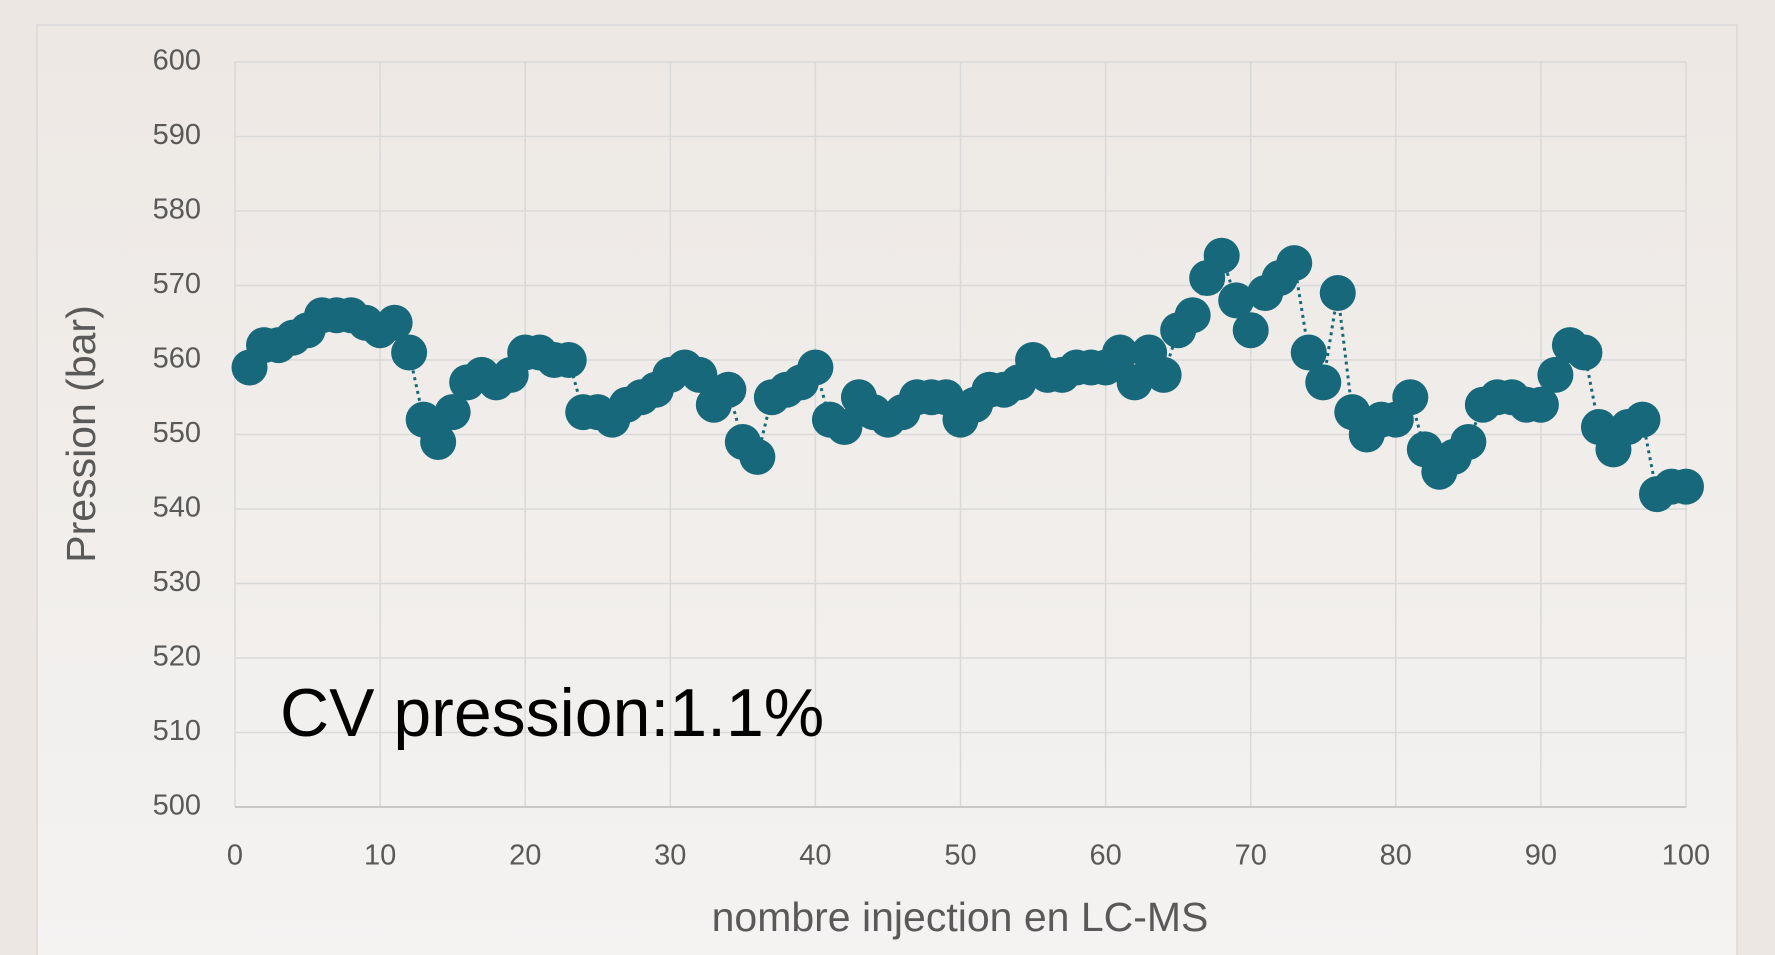  I want to click on x-tick-label: 100, so click(1686, 856).